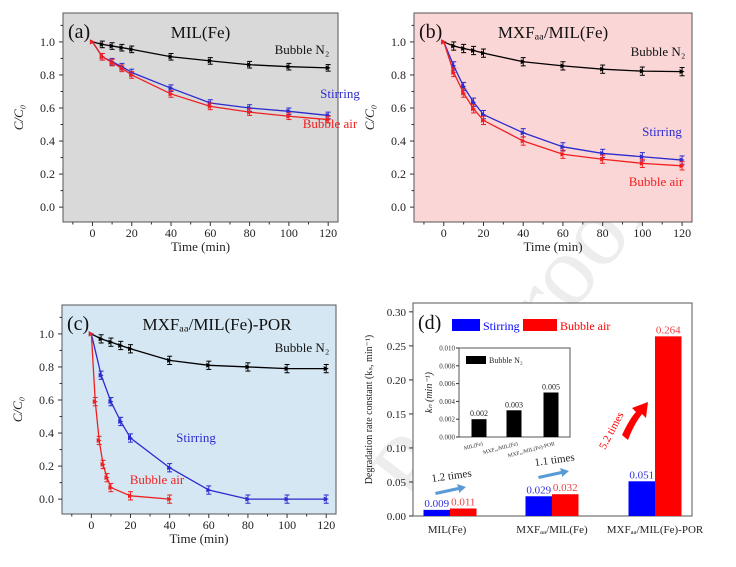  I want to click on series-label: Bubble N₂, so click(302, 347).